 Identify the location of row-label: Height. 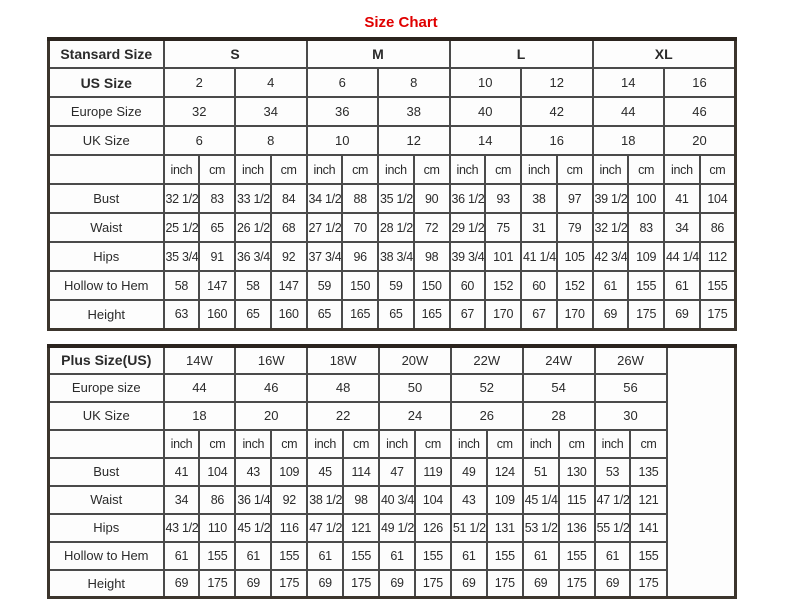
(106, 314).